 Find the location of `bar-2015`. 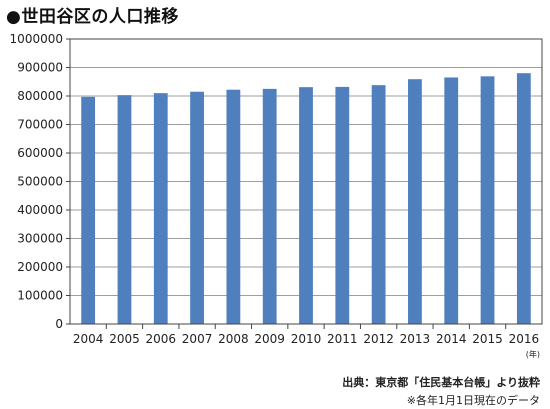

bar-2015 is located at coordinates (487, 200).